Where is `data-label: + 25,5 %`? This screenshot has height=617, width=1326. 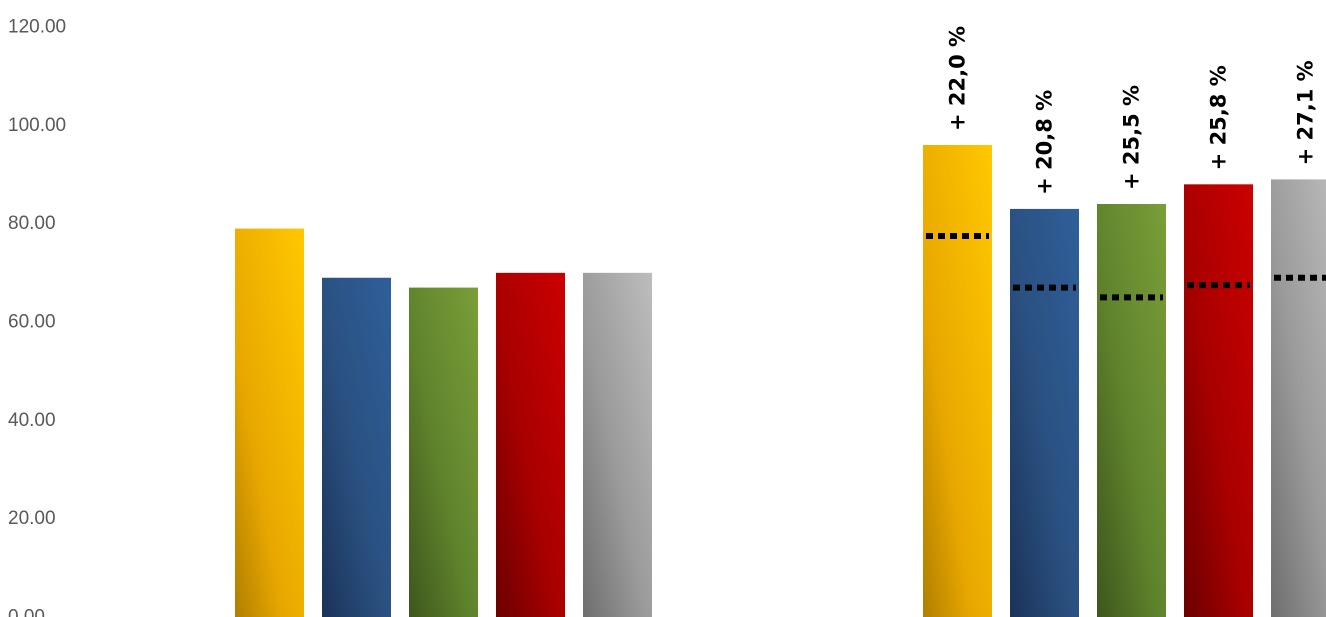 data-label: + 25,5 % is located at coordinates (1132, 137).